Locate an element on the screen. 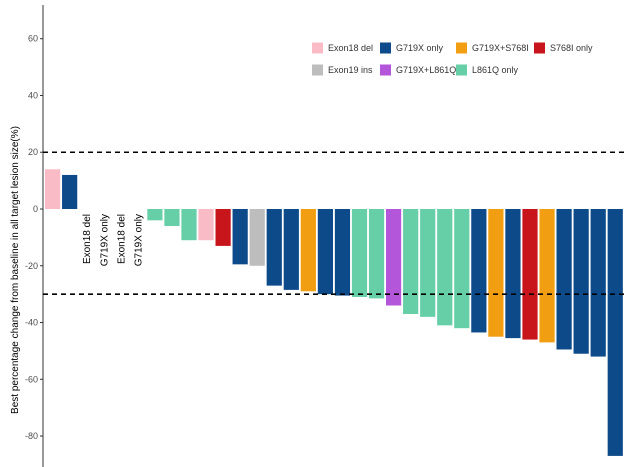  legend-label: Exon18 del is located at coordinates (350, 48).